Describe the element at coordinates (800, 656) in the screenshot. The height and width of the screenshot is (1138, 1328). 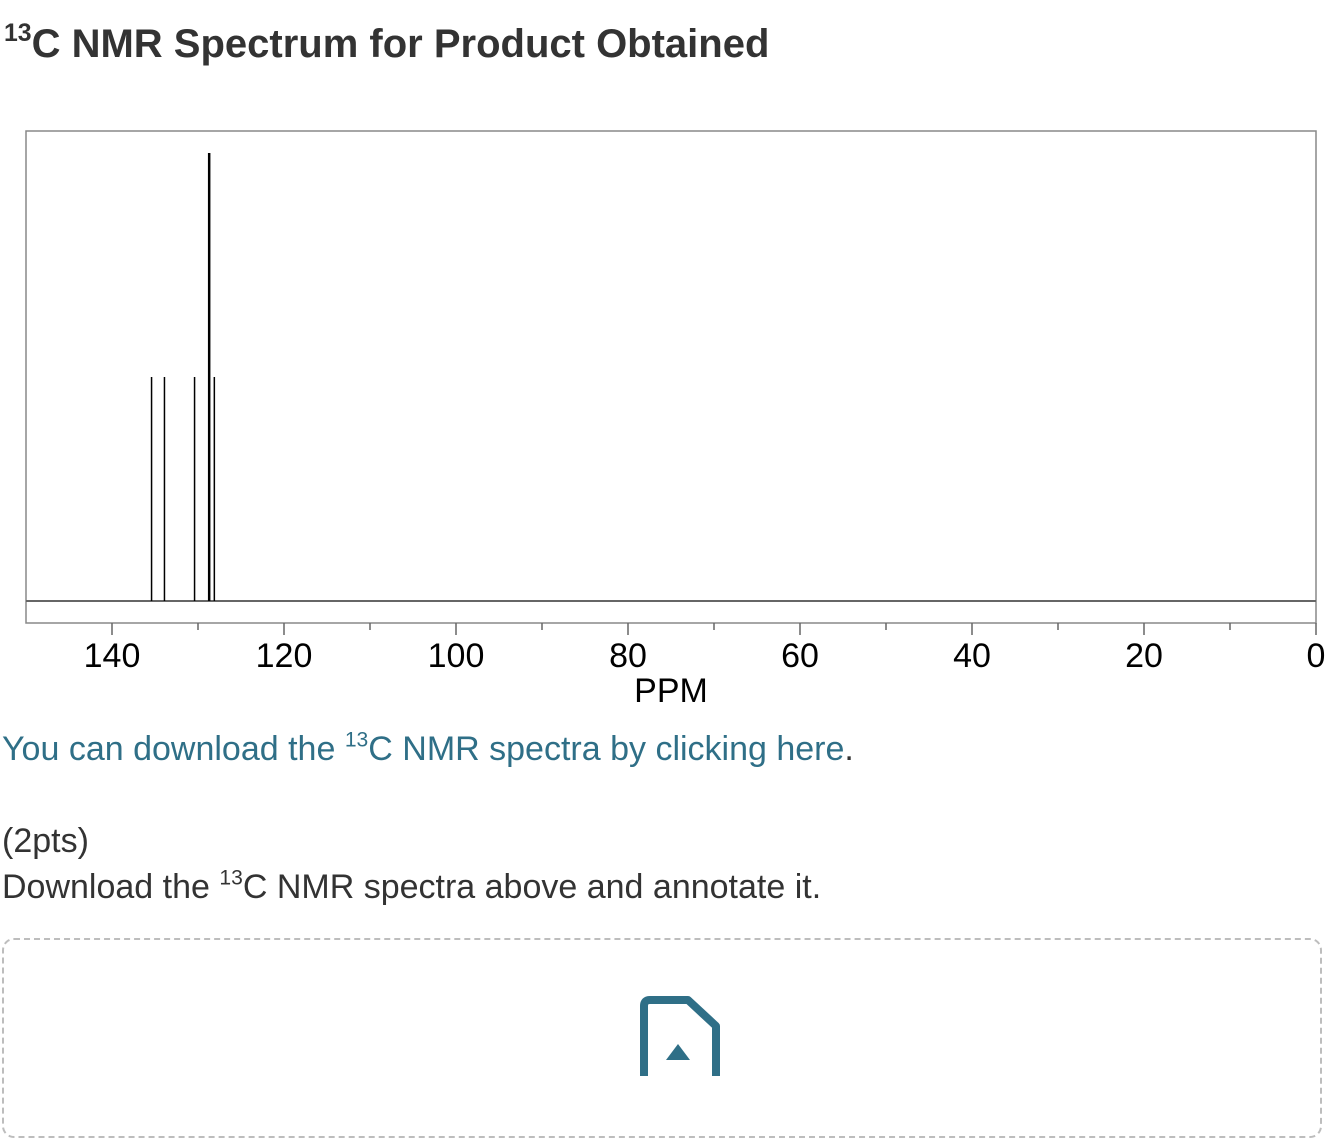
I see `x-tick-label: 60` at that location.